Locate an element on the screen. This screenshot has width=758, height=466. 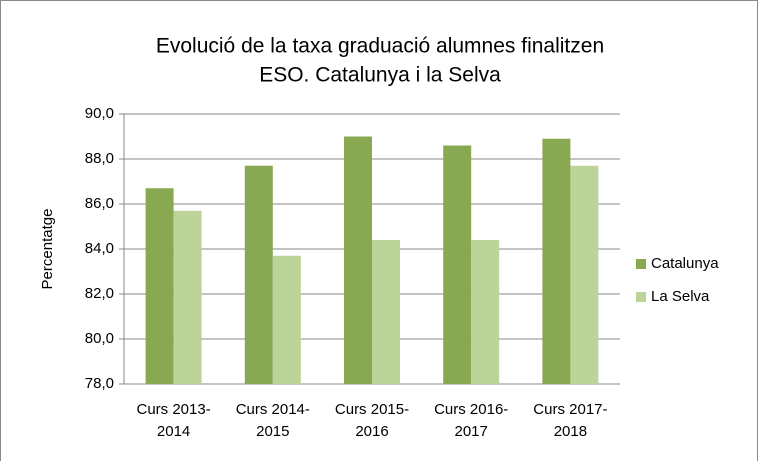
x-tick-label: 2017 is located at coordinates (471, 431).